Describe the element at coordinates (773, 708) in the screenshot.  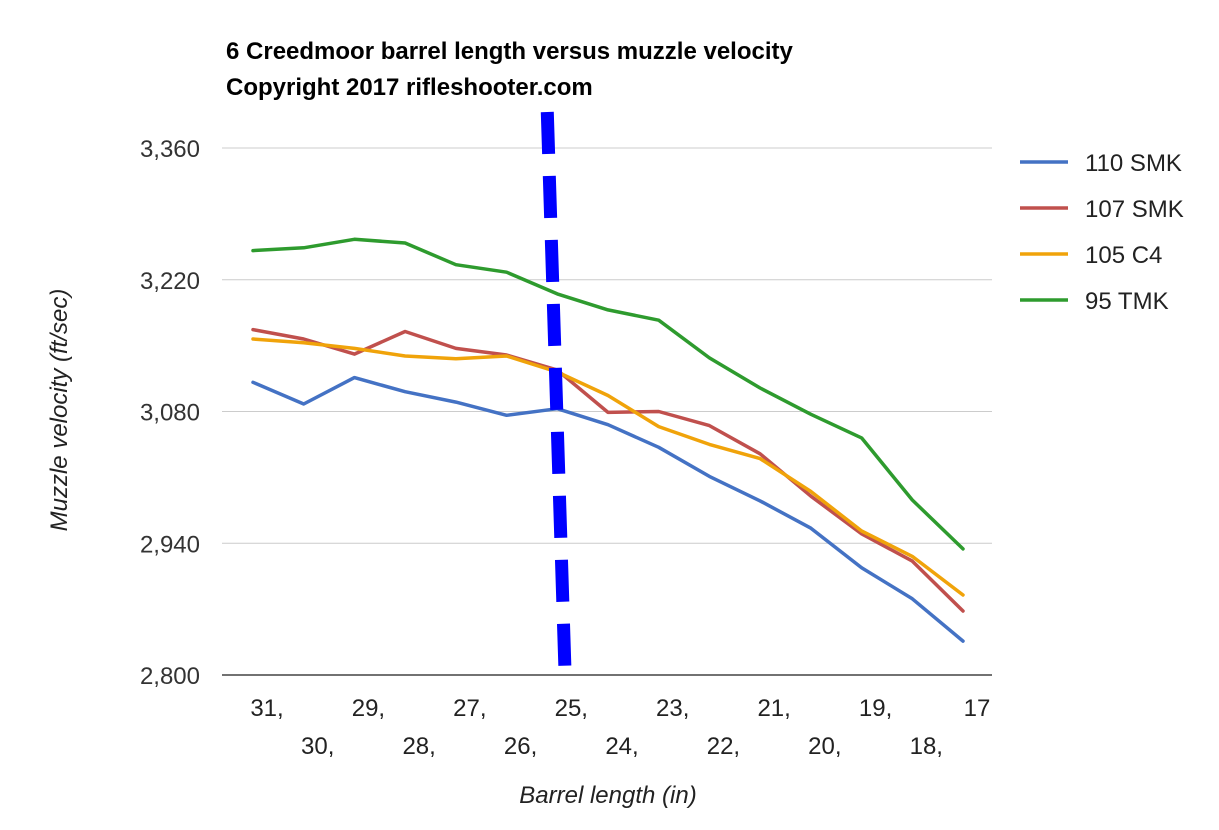
I see `x-tick-label: 21,` at that location.